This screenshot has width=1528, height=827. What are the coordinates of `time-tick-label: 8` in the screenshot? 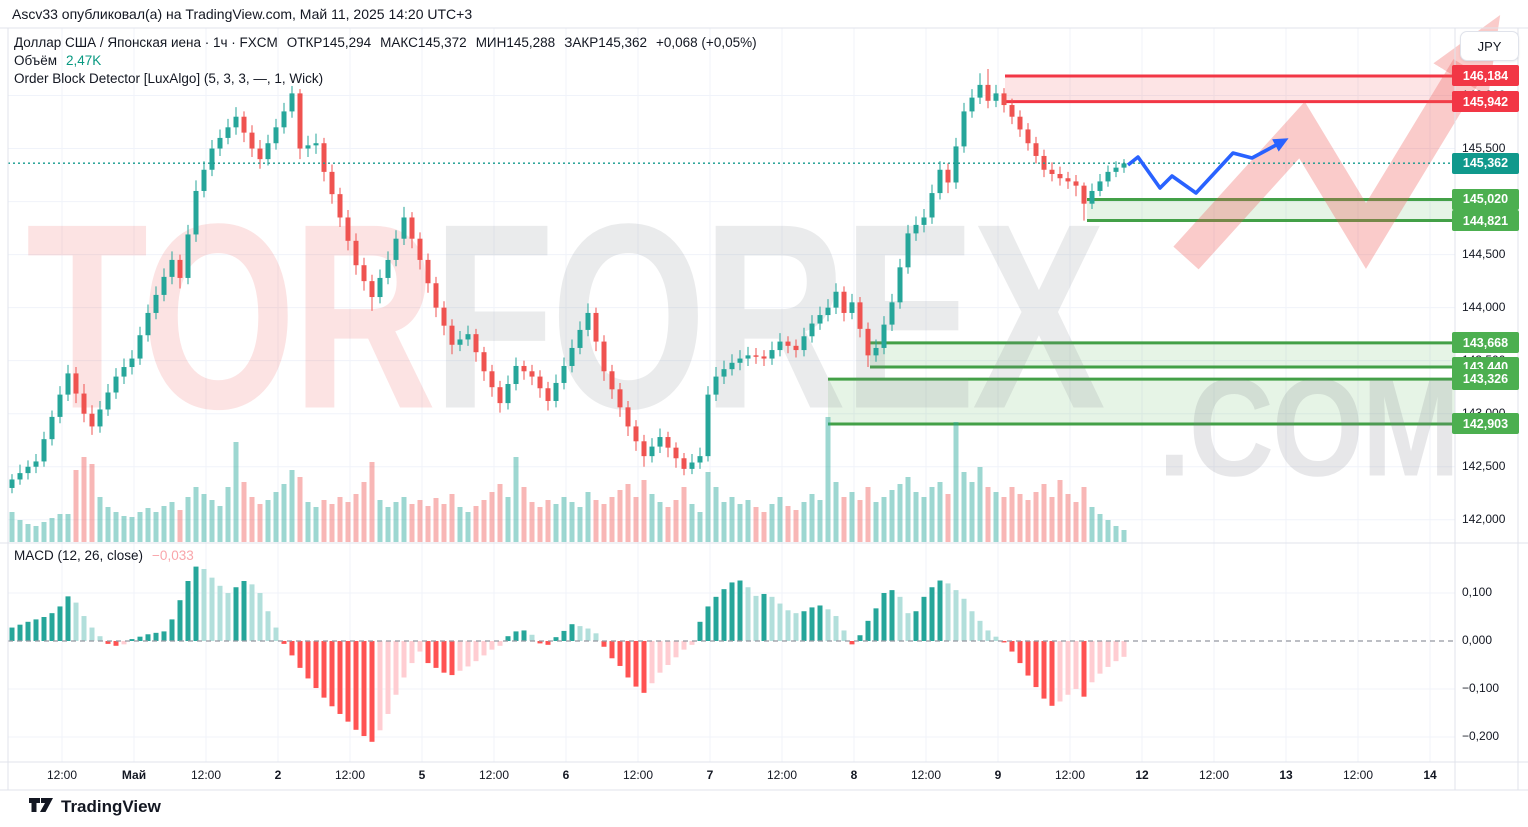 It's located at (854, 775).